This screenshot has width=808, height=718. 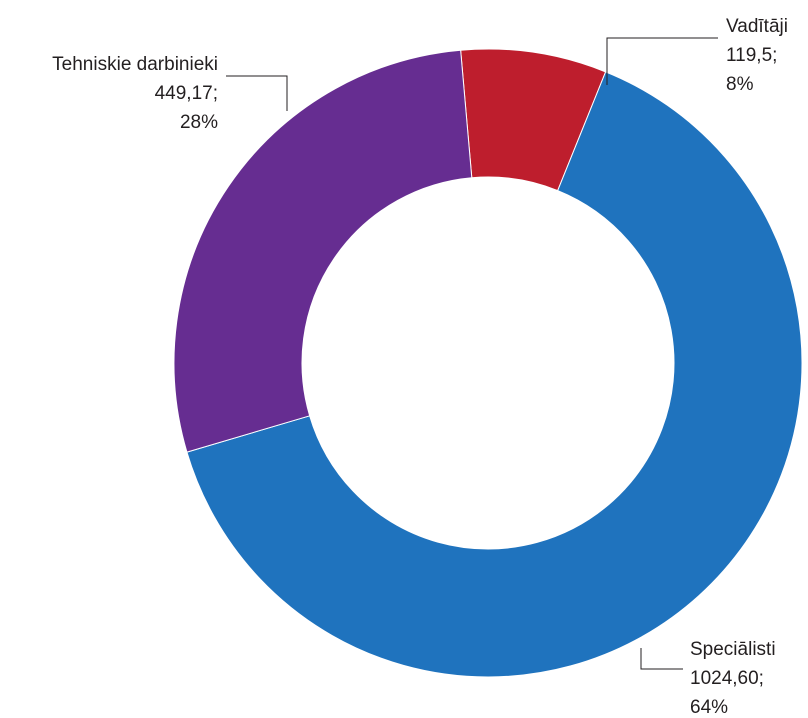 I want to click on leader-line-tehniskie, so click(x=257, y=93).